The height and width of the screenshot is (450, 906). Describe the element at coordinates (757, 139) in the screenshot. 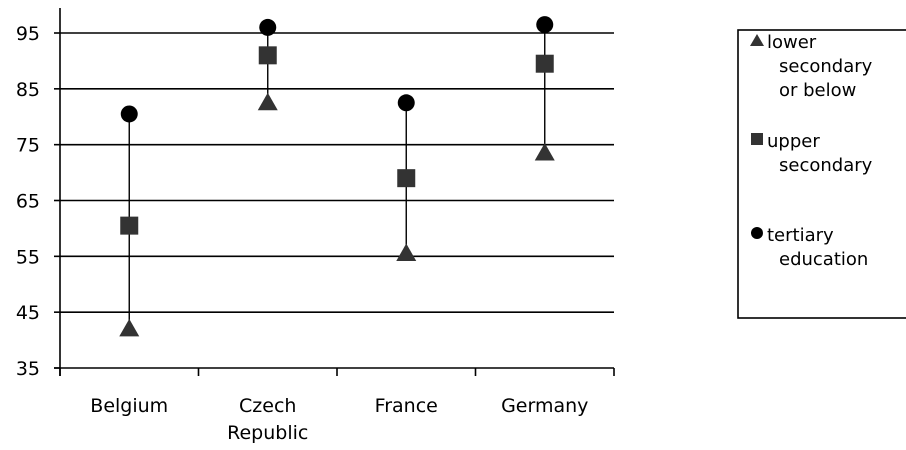

I see `legend-marker-square` at that location.